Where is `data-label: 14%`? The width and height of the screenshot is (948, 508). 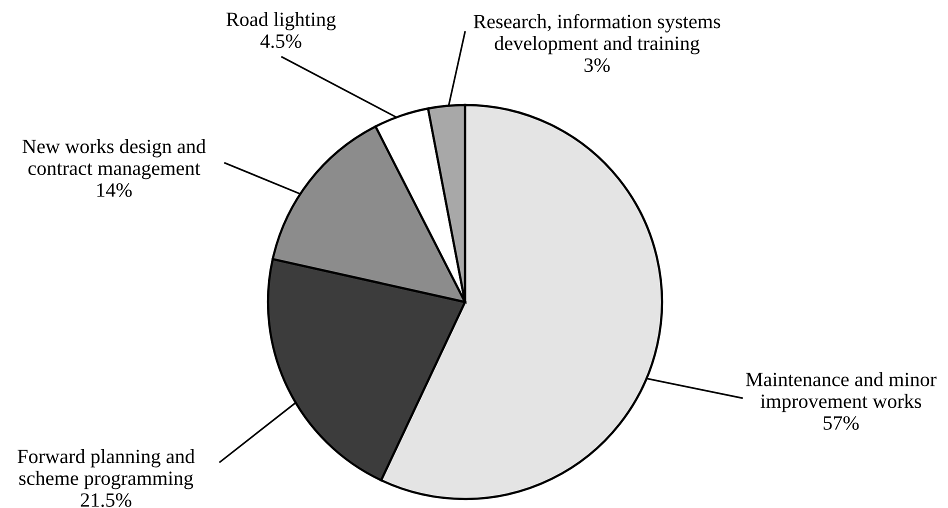
data-label: 14% is located at coordinates (114, 190).